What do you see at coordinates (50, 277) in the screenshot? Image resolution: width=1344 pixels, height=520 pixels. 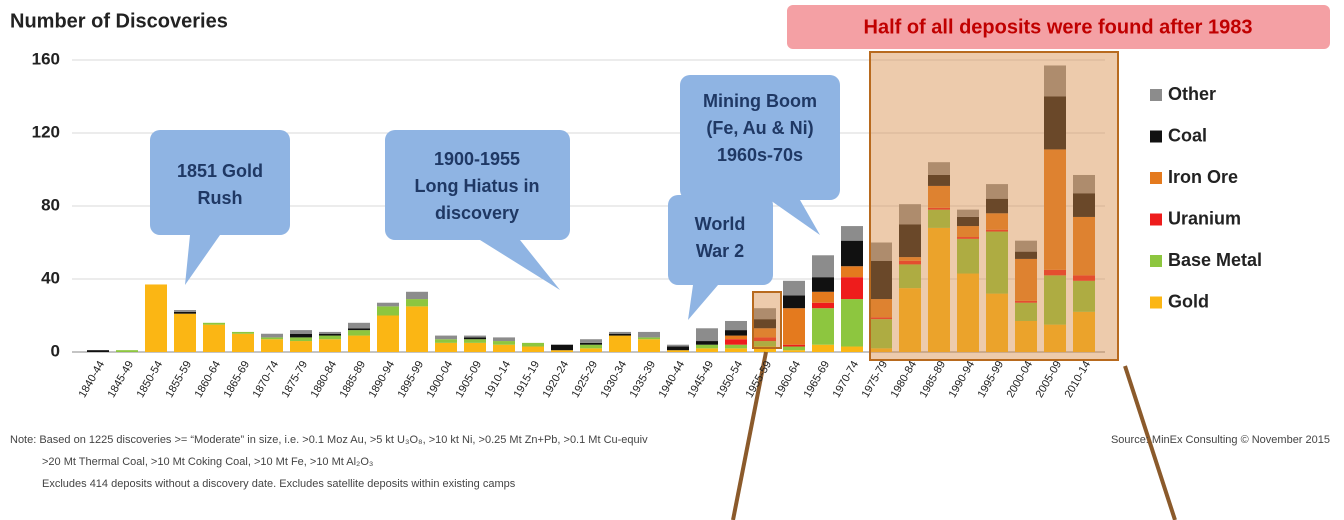 I see `y-tick-label: 40` at bounding box center [50, 277].